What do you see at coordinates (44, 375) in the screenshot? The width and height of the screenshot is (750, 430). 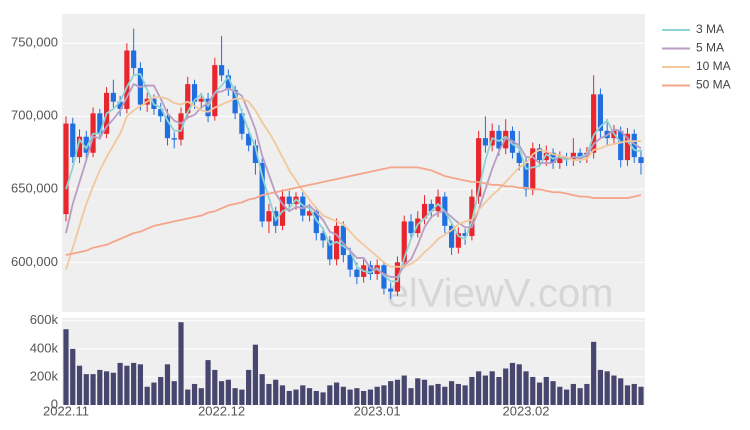 I see `y-tick-label: 200k` at bounding box center [44, 375].